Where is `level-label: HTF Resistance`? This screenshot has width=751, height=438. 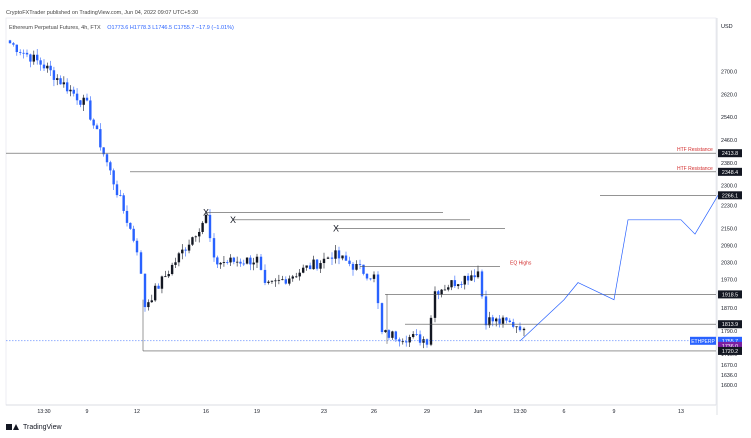
level-label: HTF Resistance is located at coordinates (695, 169).